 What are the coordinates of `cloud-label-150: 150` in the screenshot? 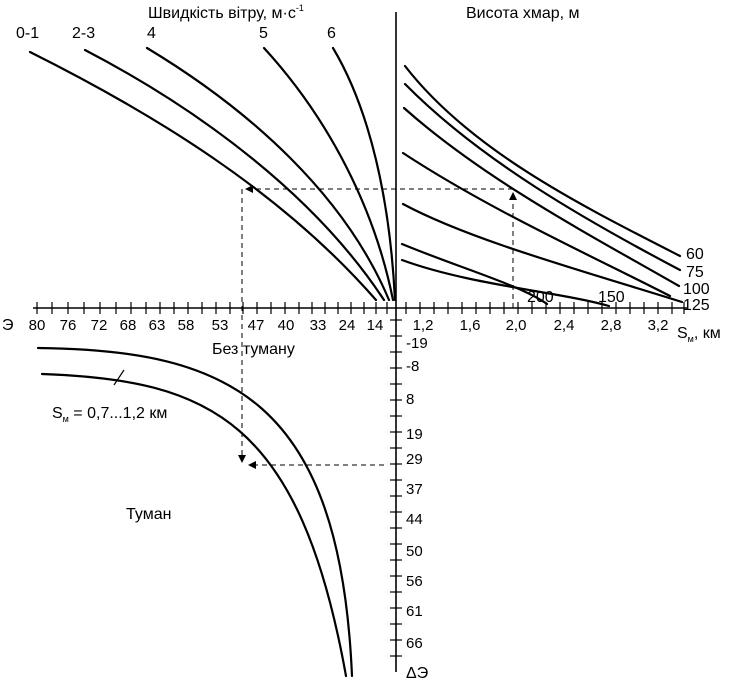 It's located at (611, 297).